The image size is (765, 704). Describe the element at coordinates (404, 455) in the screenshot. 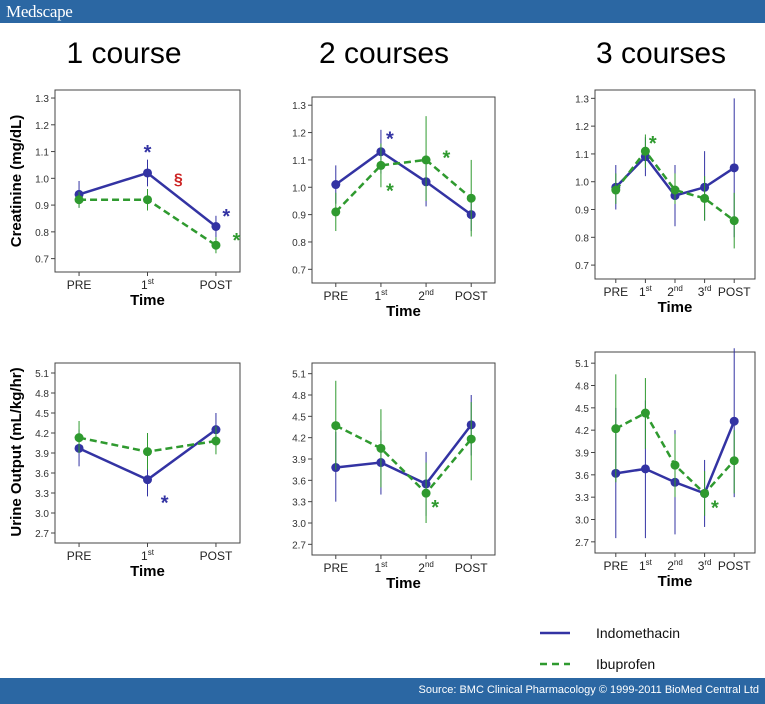

I see `indomethacin-line` at that location.